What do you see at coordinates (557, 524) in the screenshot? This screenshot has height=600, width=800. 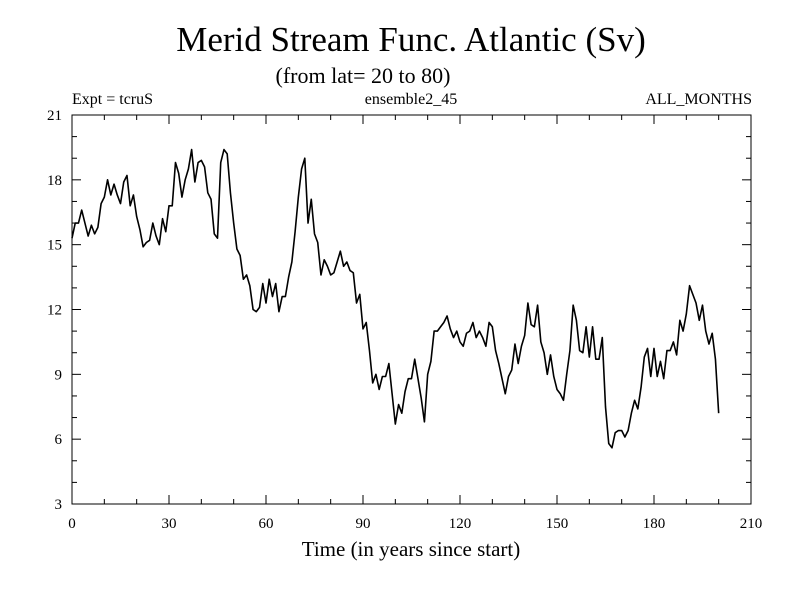 I see `x-tick-label: 150` at bounding box center [557, 524].